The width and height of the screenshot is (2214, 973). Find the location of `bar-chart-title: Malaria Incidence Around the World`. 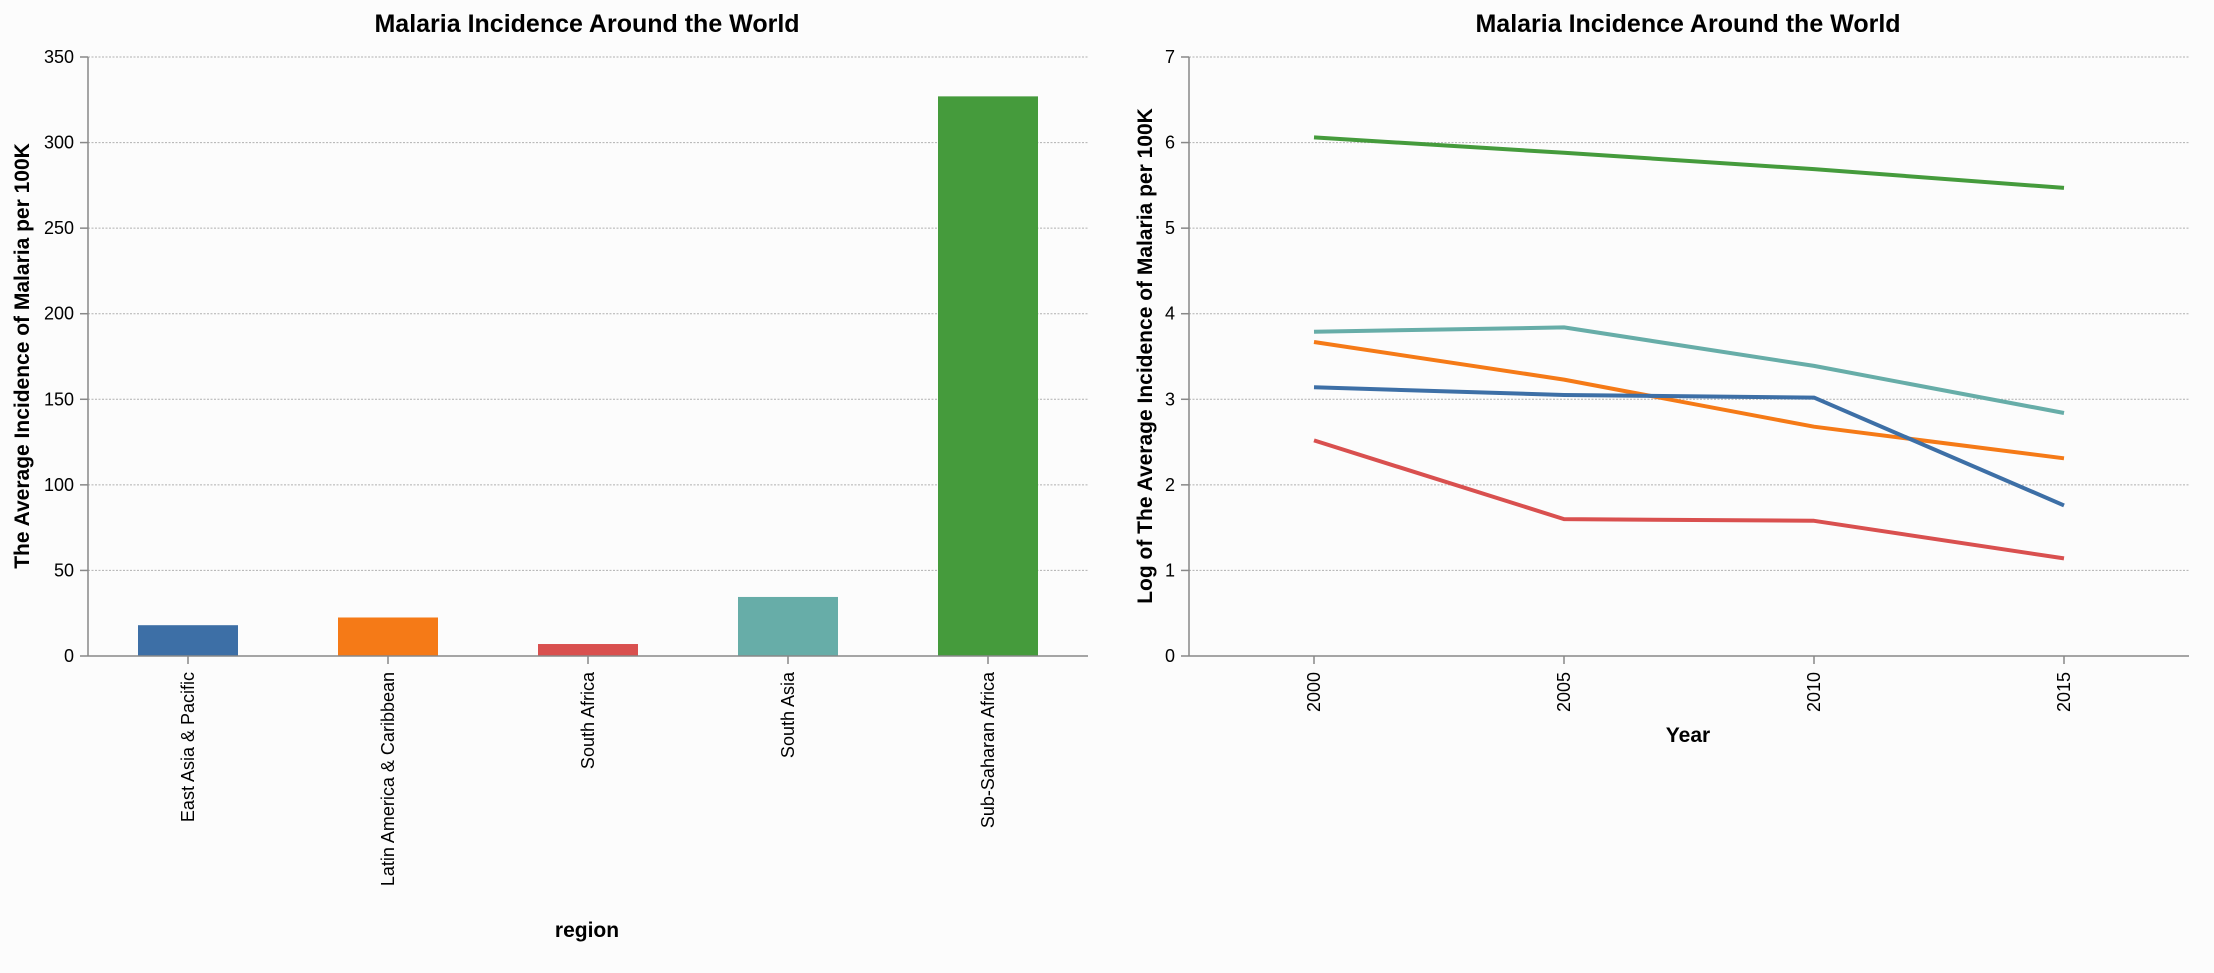

bar-chart-title: Malaria Incidence Around the World is located at coordinates (586, 24).